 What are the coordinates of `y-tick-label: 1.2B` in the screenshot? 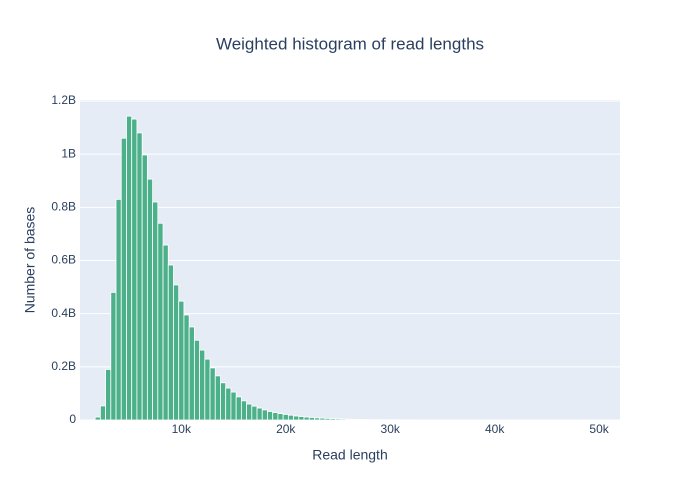 It's located at (63, 100).